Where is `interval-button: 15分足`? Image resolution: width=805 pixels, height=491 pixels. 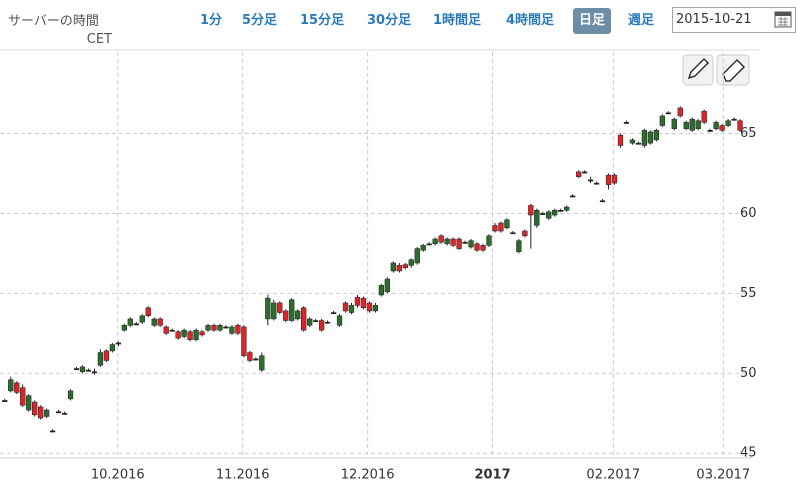 interval-button: 15分足 is located at coordinates (322, 20).